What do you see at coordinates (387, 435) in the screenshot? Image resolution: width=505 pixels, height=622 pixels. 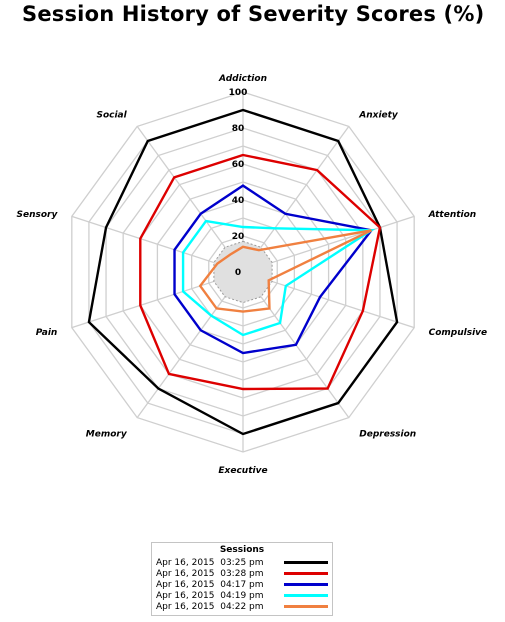 I see `axis-label-depression: Depression` at bounding box center [387, 435].